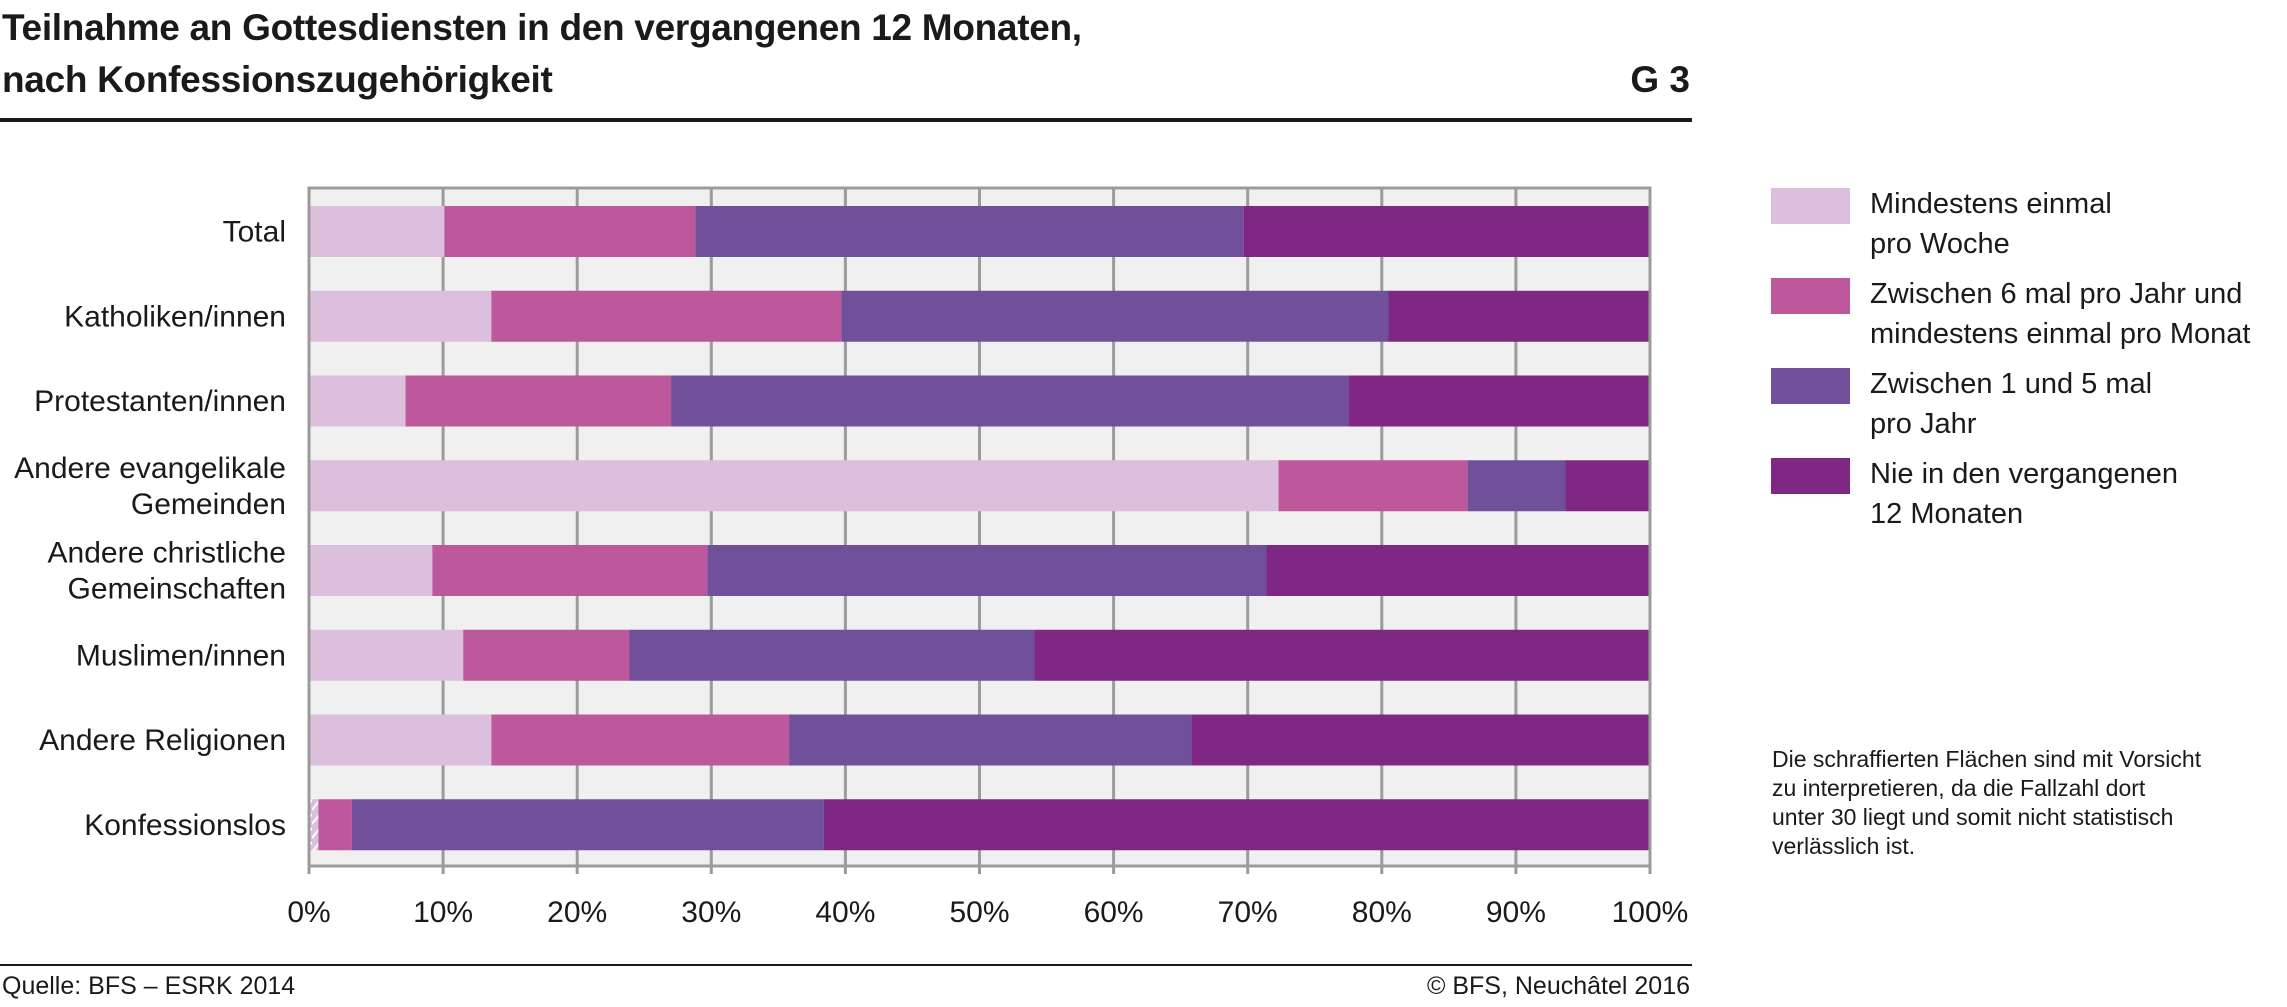  Describe the element at coordinates (254, 232) in the screenshot. I see `category-label: Total` at that location.